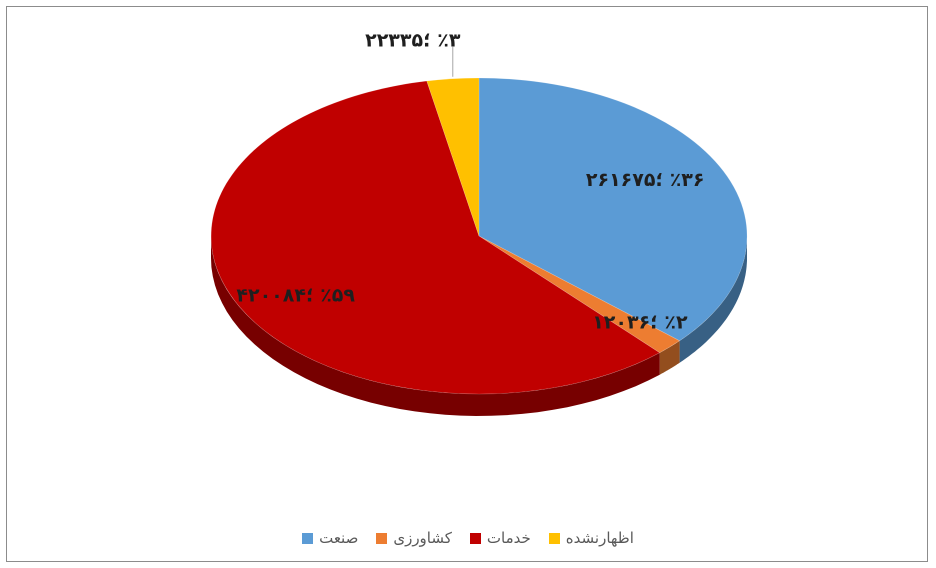 This screenshot has height=568, width=936. I want to click on legend-item-2: کشاورزی, so click(414, 538).